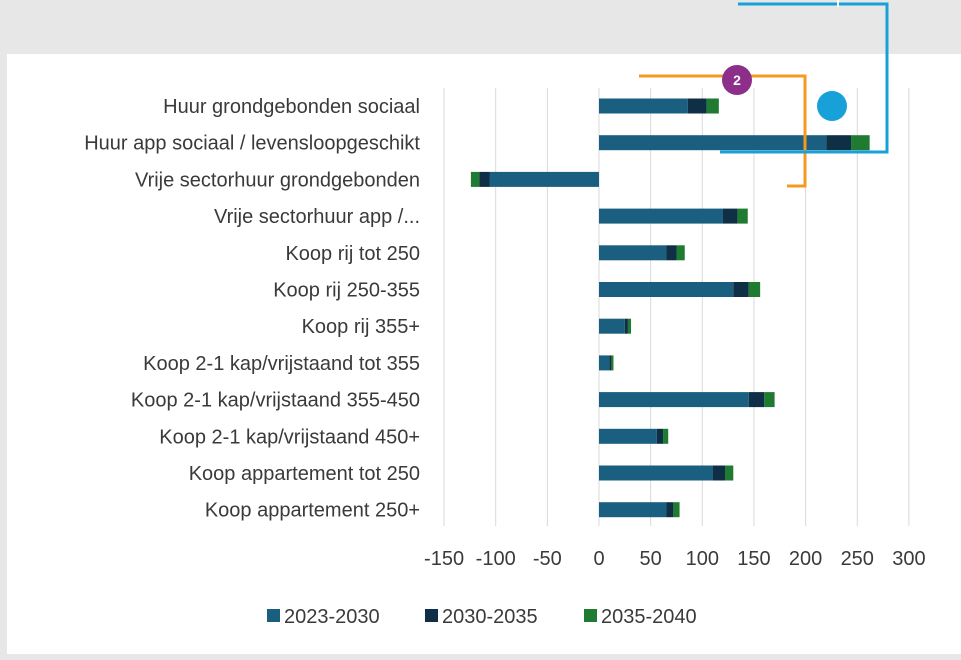 Image resolution: width=961 pixels, height=660 pixels. What do you see at coordinates (291, 107) in the screenshot?
I see `category-label: Huur grondgebonden sociaal` at bounding box center [291, 107].